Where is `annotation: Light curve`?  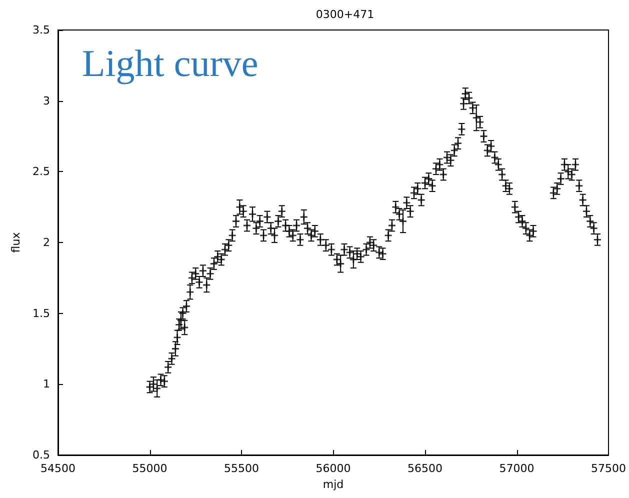
annotation: Light curve is located at coordinates (170, 64).